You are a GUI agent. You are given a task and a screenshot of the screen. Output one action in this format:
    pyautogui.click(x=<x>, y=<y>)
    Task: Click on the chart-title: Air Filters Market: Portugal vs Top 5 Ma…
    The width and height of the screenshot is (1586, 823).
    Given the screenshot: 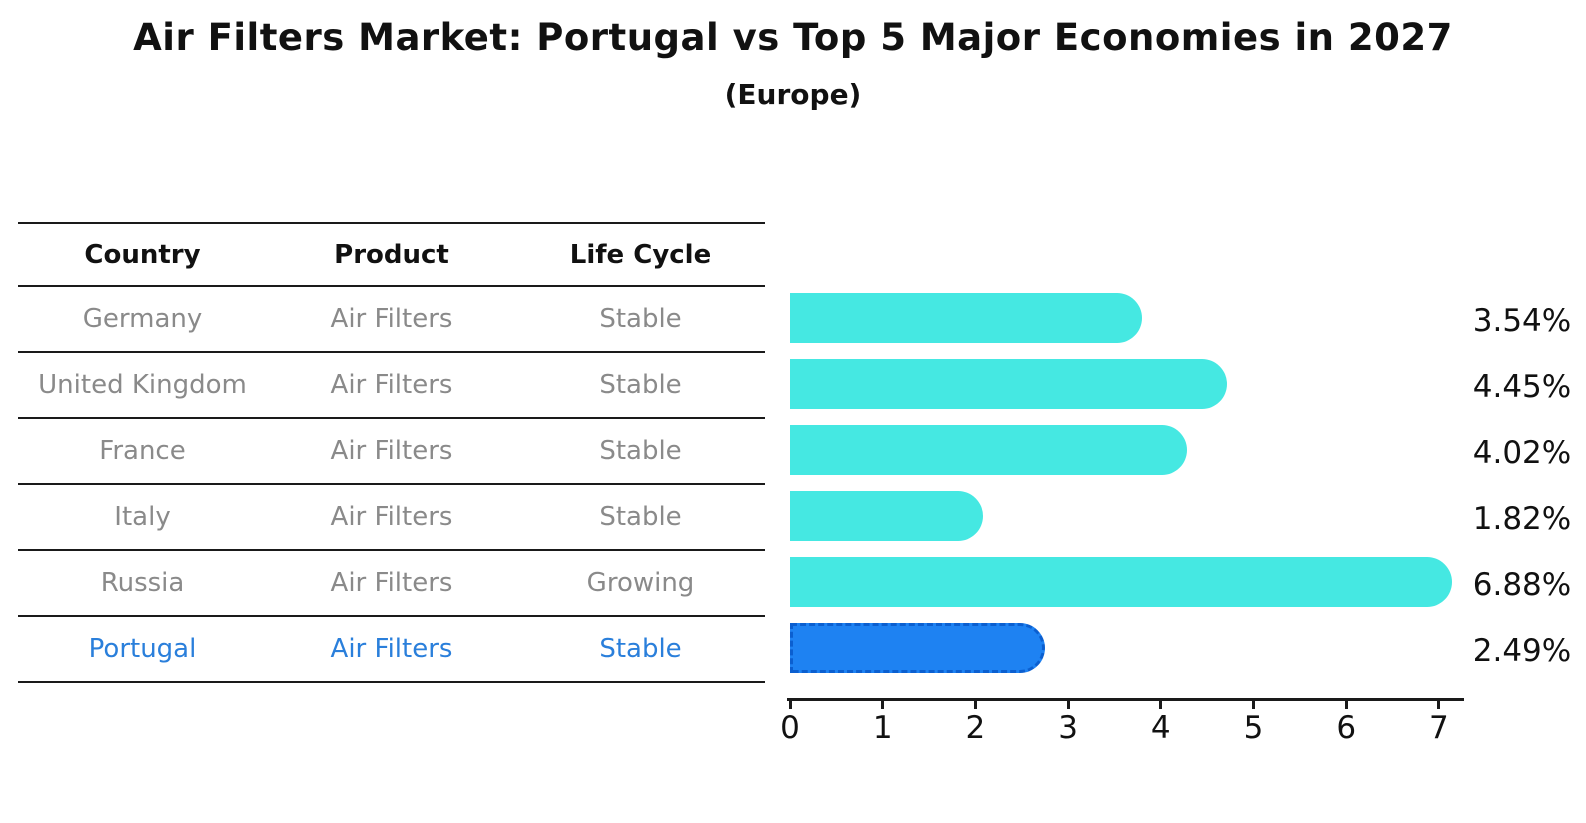 What is the action you would take?
    pyautogui.click(x=793, y=37)
    